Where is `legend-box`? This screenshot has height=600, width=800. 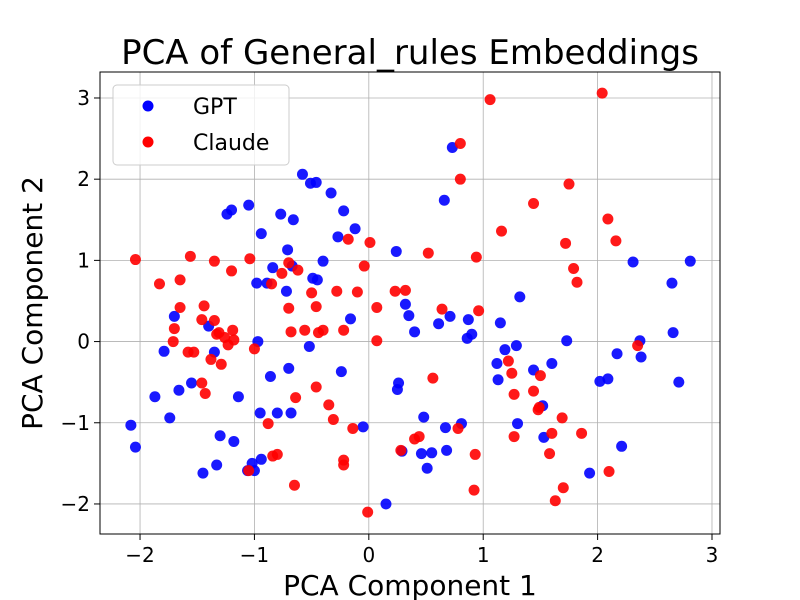 legend-box is located at coordinates (201, 125).